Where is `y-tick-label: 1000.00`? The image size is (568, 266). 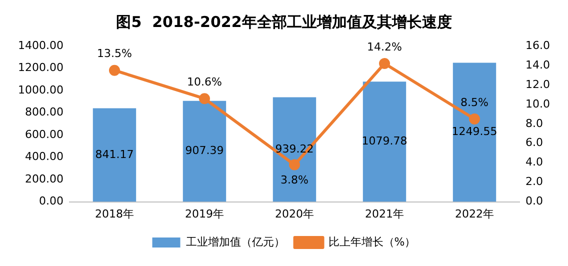
y-tick-label: 1000.00 is located at coordinates (41, 89).